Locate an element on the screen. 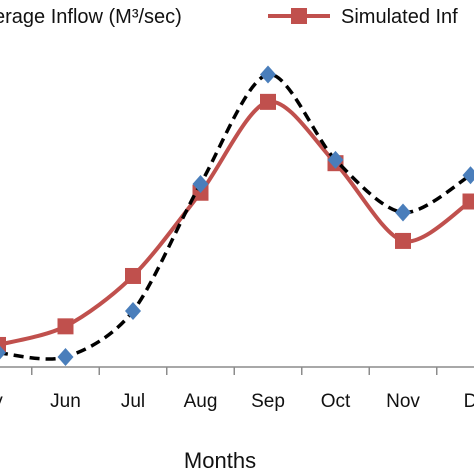 This screenshot has width=474, height=474. x-tick-label: Jul is located at coordinates (133, 401).